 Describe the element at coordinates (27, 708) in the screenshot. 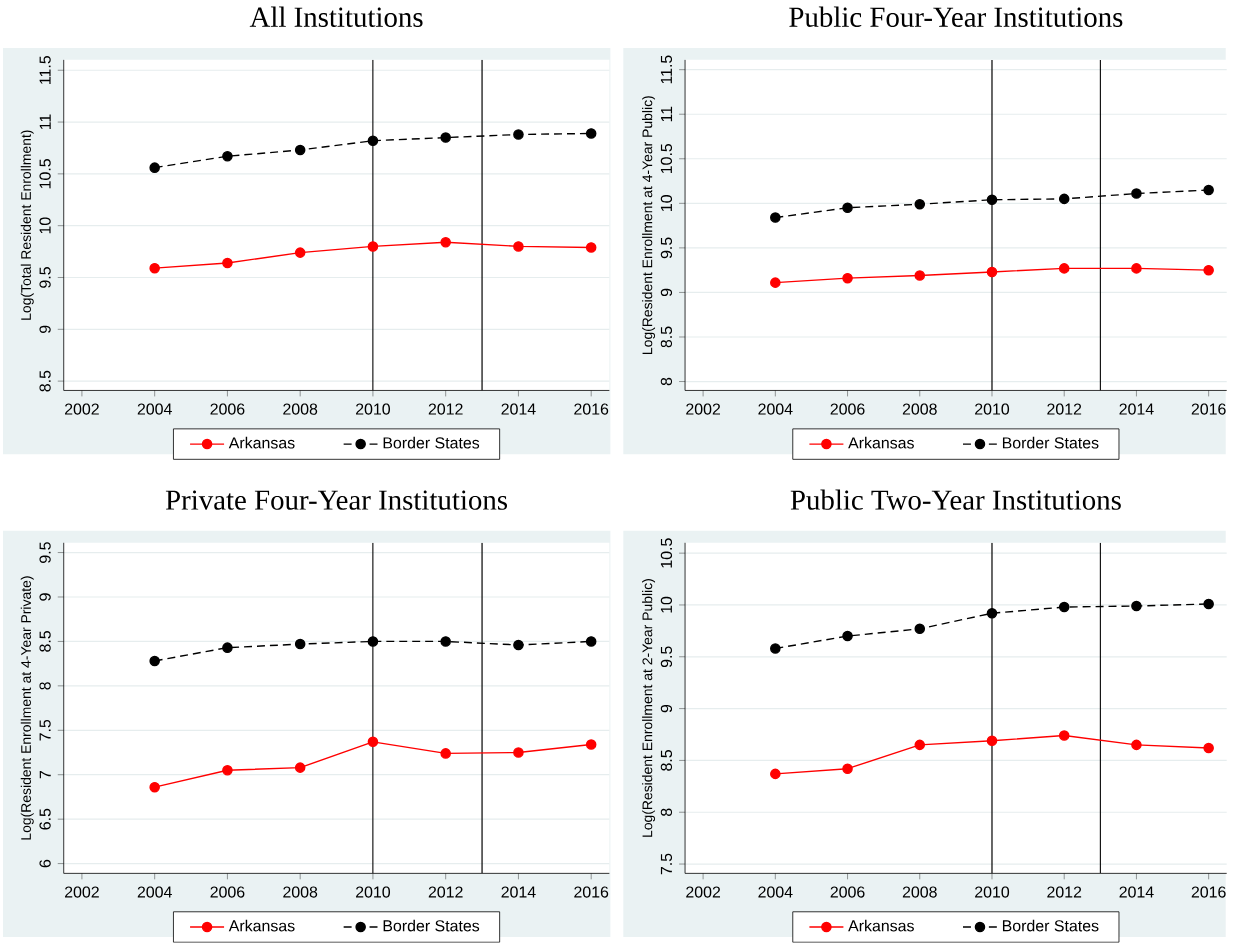

I see `y-axis-title: Log(Resident Enrollment at 4-Year Private)` at that location.